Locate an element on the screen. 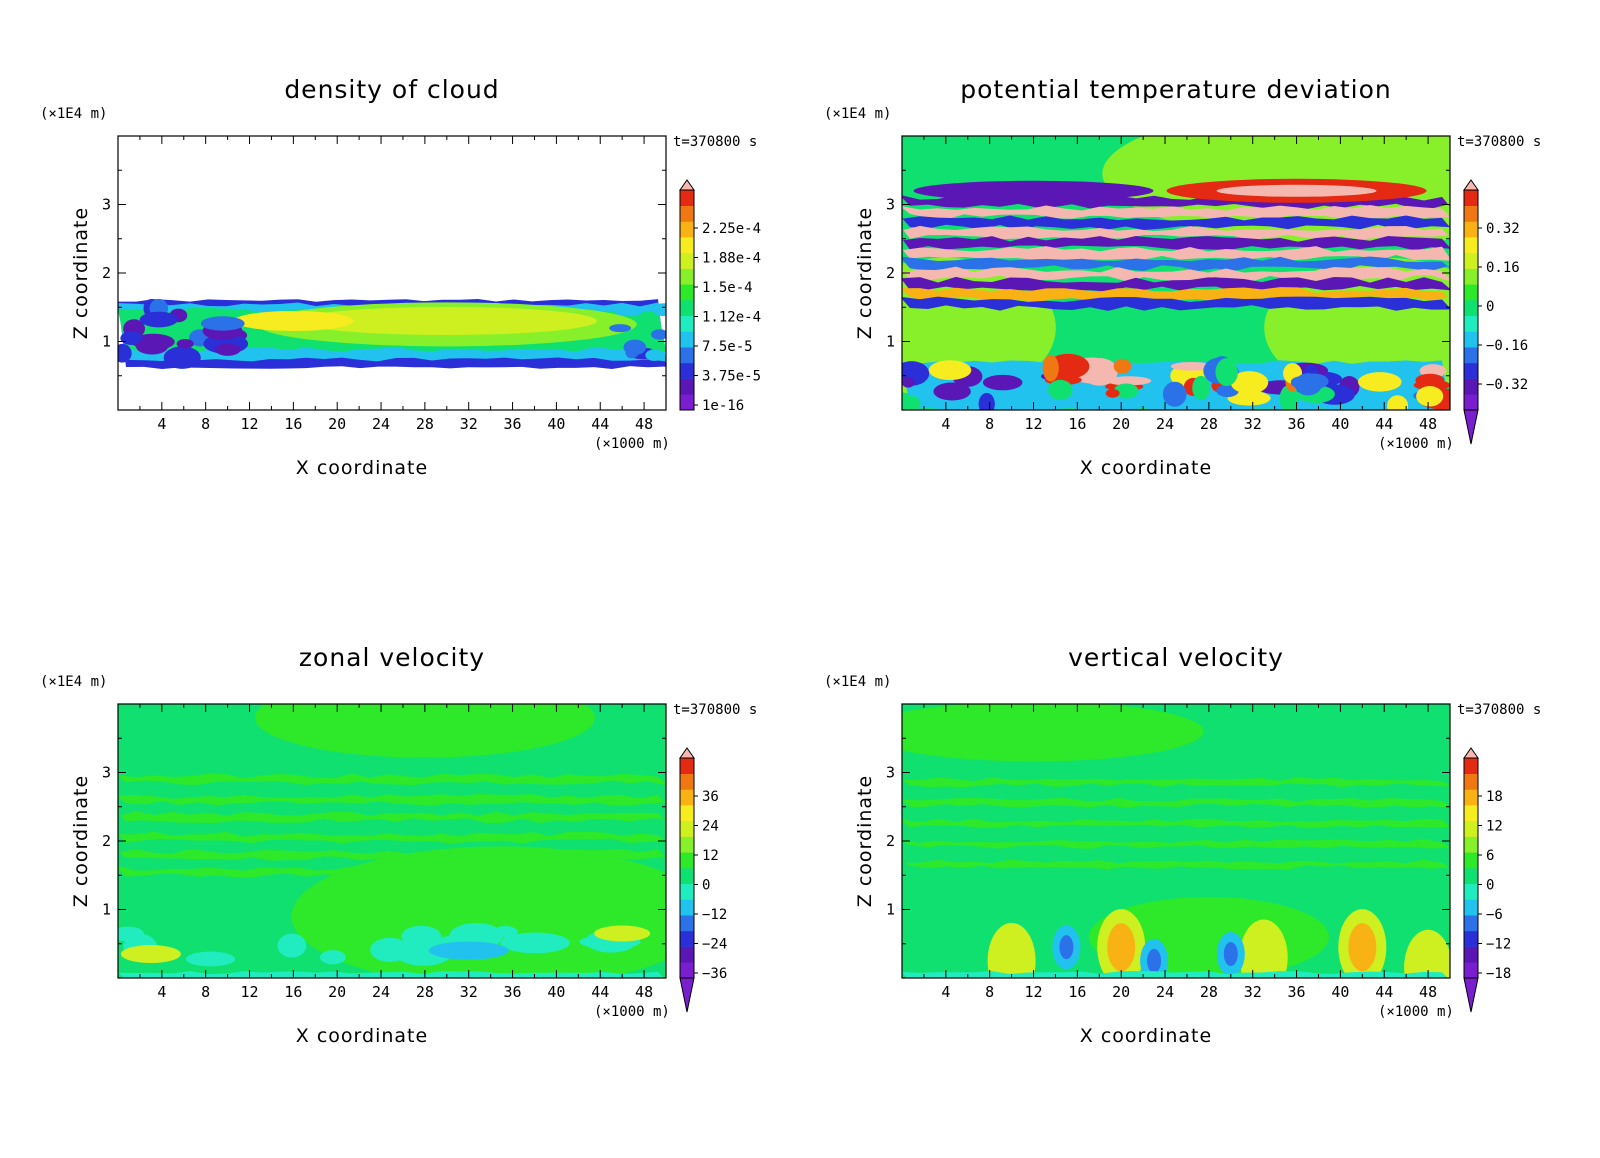 This screenshot has height=1158, width=1600. colorbar-label: −0.16 is located at coordinates (1507, 346).